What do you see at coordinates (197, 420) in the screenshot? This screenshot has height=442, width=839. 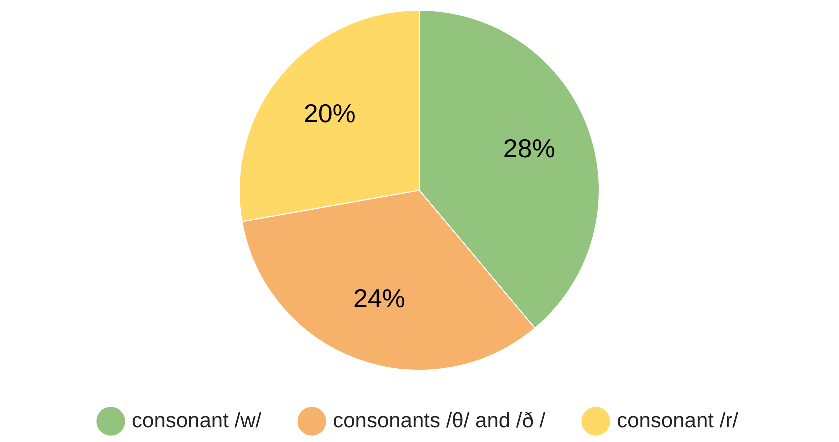 I see `legend-label: consonant /w/` at bounding box center [197, 420].